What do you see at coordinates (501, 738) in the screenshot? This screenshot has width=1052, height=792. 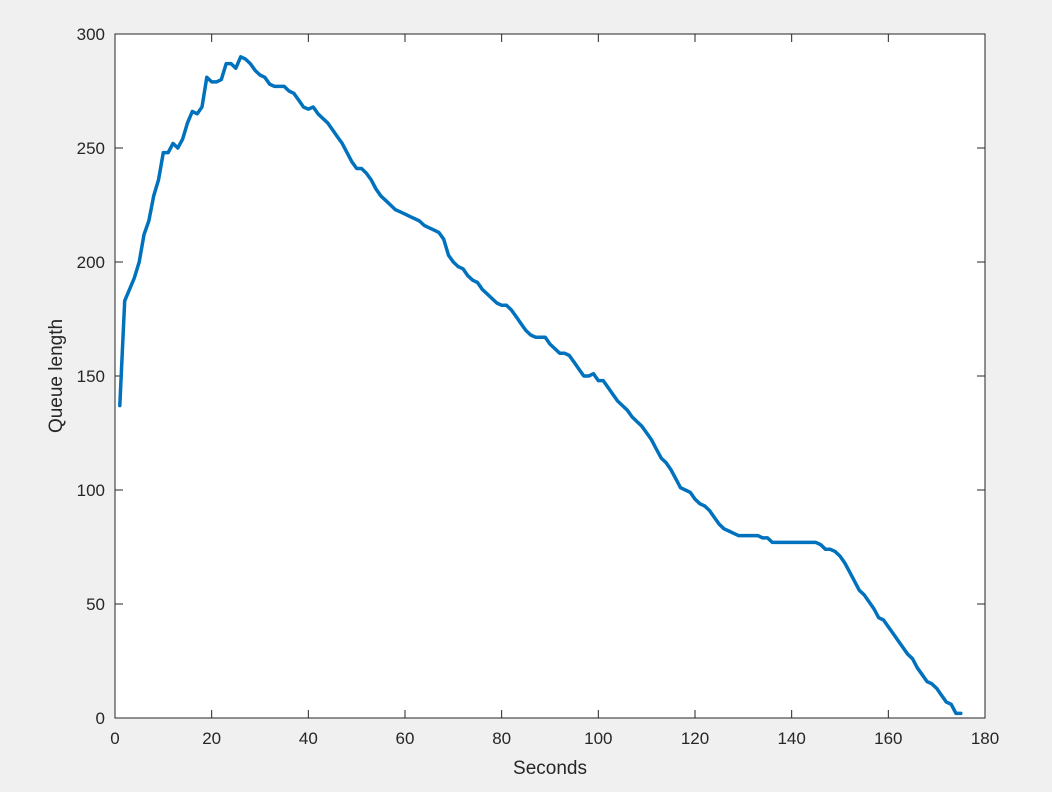 I see `x-tick-label: 80` at bounding box center [501, 738].